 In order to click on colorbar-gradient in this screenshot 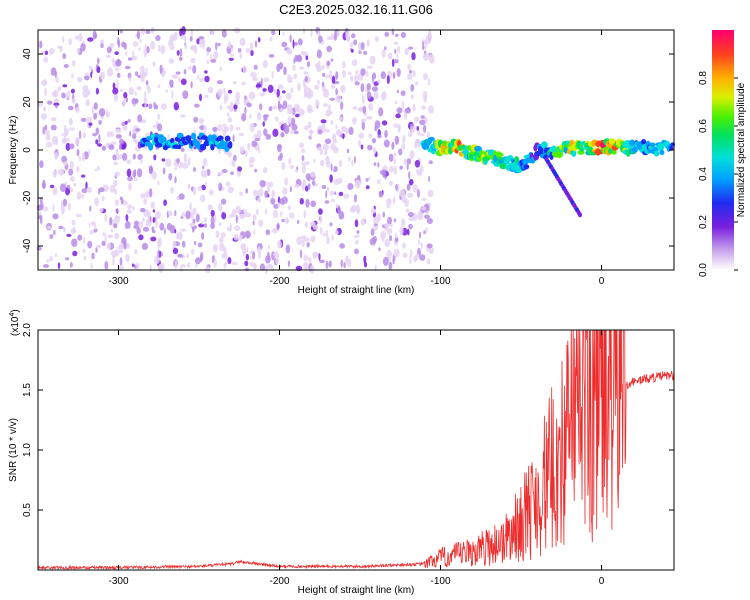, I will do `click(723, 150)`.